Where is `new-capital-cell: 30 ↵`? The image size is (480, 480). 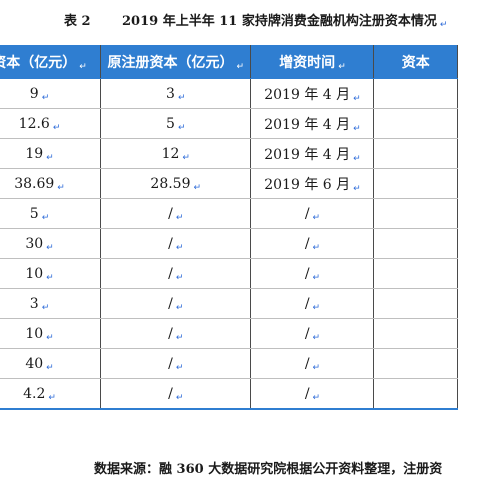 new-capital-cell: 30 ↵ is located at coordinates (51, 243).